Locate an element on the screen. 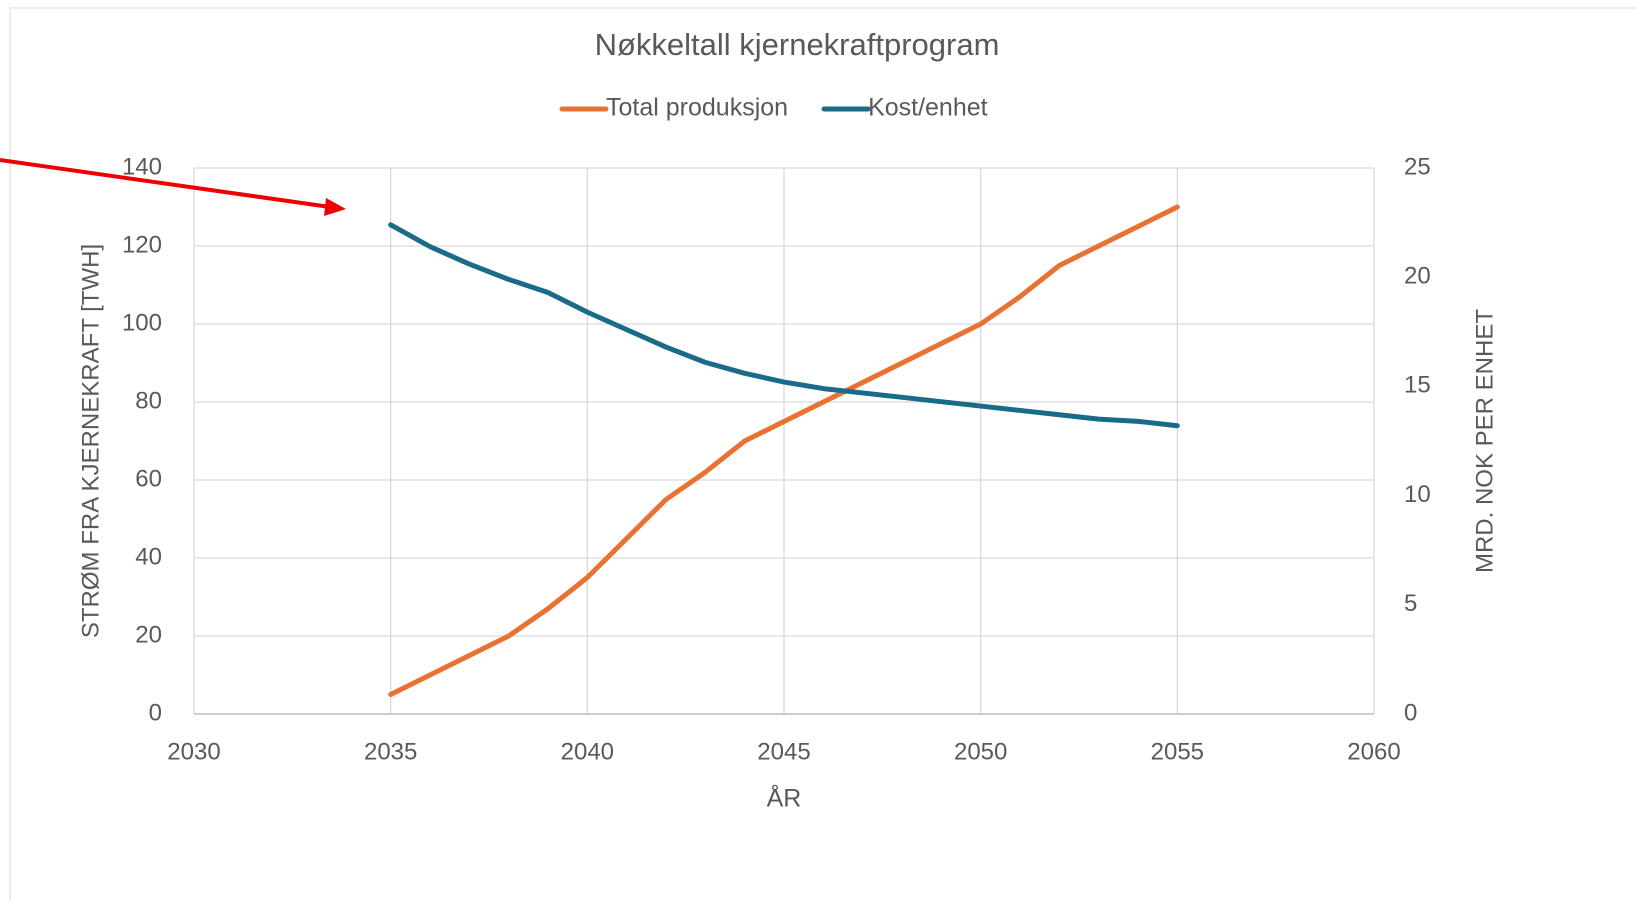  y-tick-label: 100 is located at coordinates (142, 322).